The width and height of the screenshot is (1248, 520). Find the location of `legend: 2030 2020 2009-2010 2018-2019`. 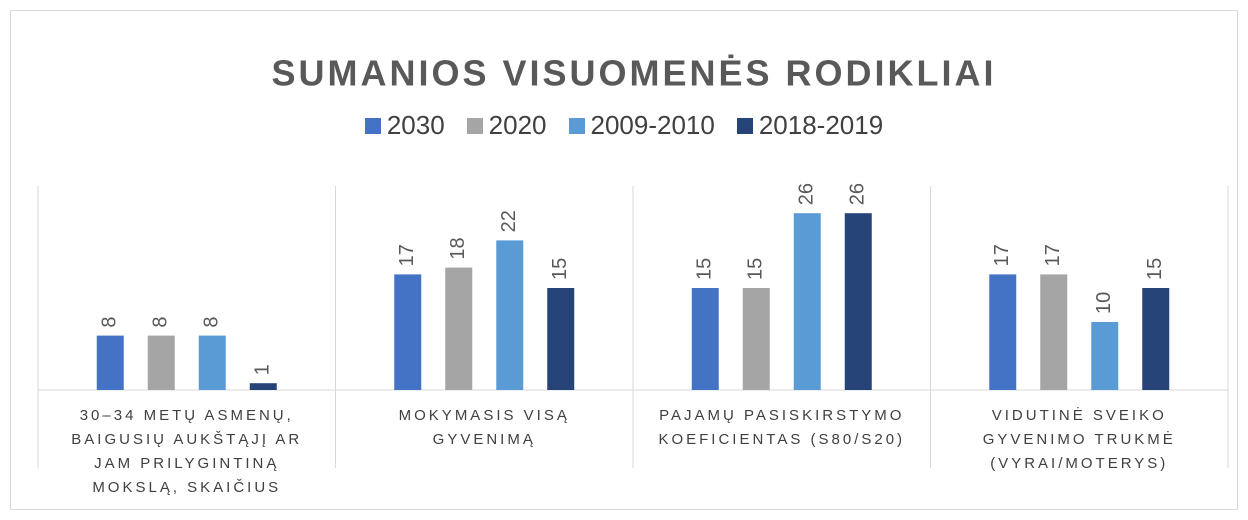

legend: 2030 2020 2009-2010 2018-2019 is located at coordinates (624, 125).